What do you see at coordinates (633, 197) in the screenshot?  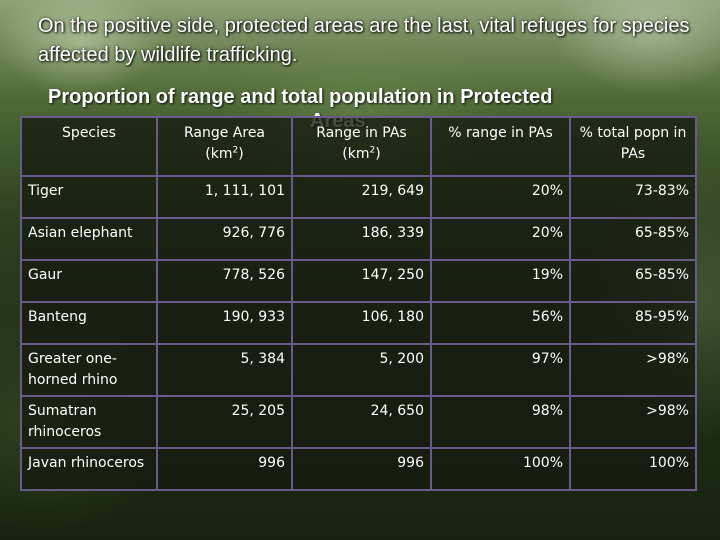 I see `pct-popn-cell: 73-83%` at bounding box center [633, 197].